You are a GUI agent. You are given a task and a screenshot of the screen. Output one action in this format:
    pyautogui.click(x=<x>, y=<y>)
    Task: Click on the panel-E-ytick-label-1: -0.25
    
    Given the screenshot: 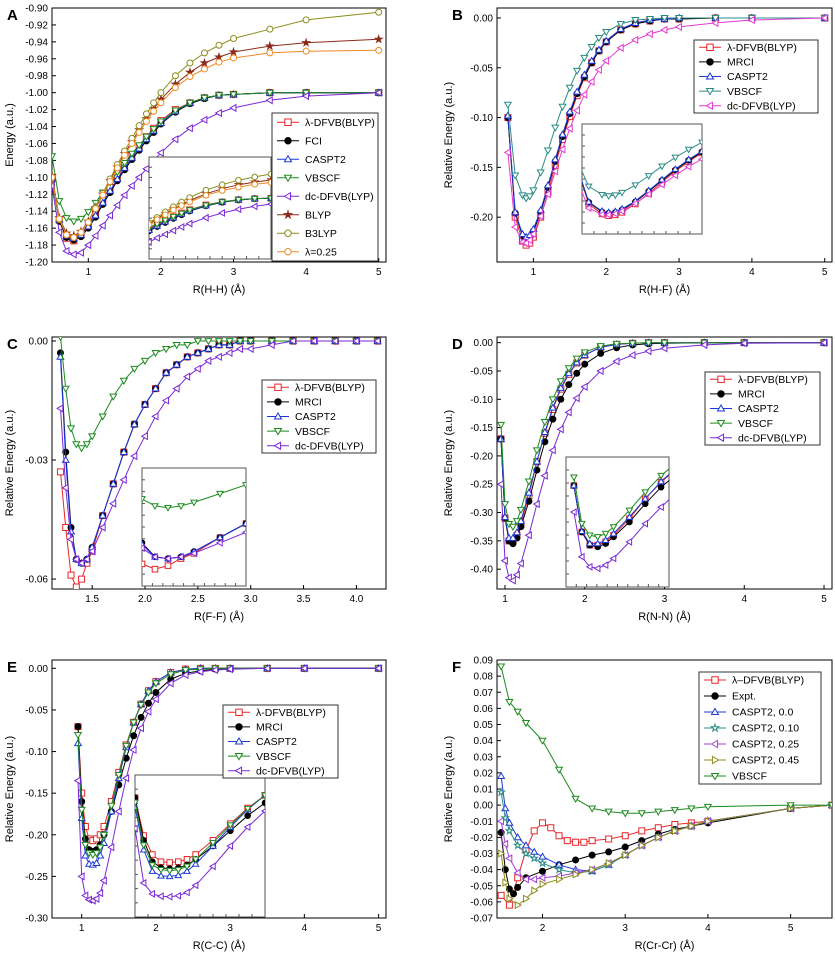 What is the action you would take?
    pyautogui.click(x=36, y=877)
    